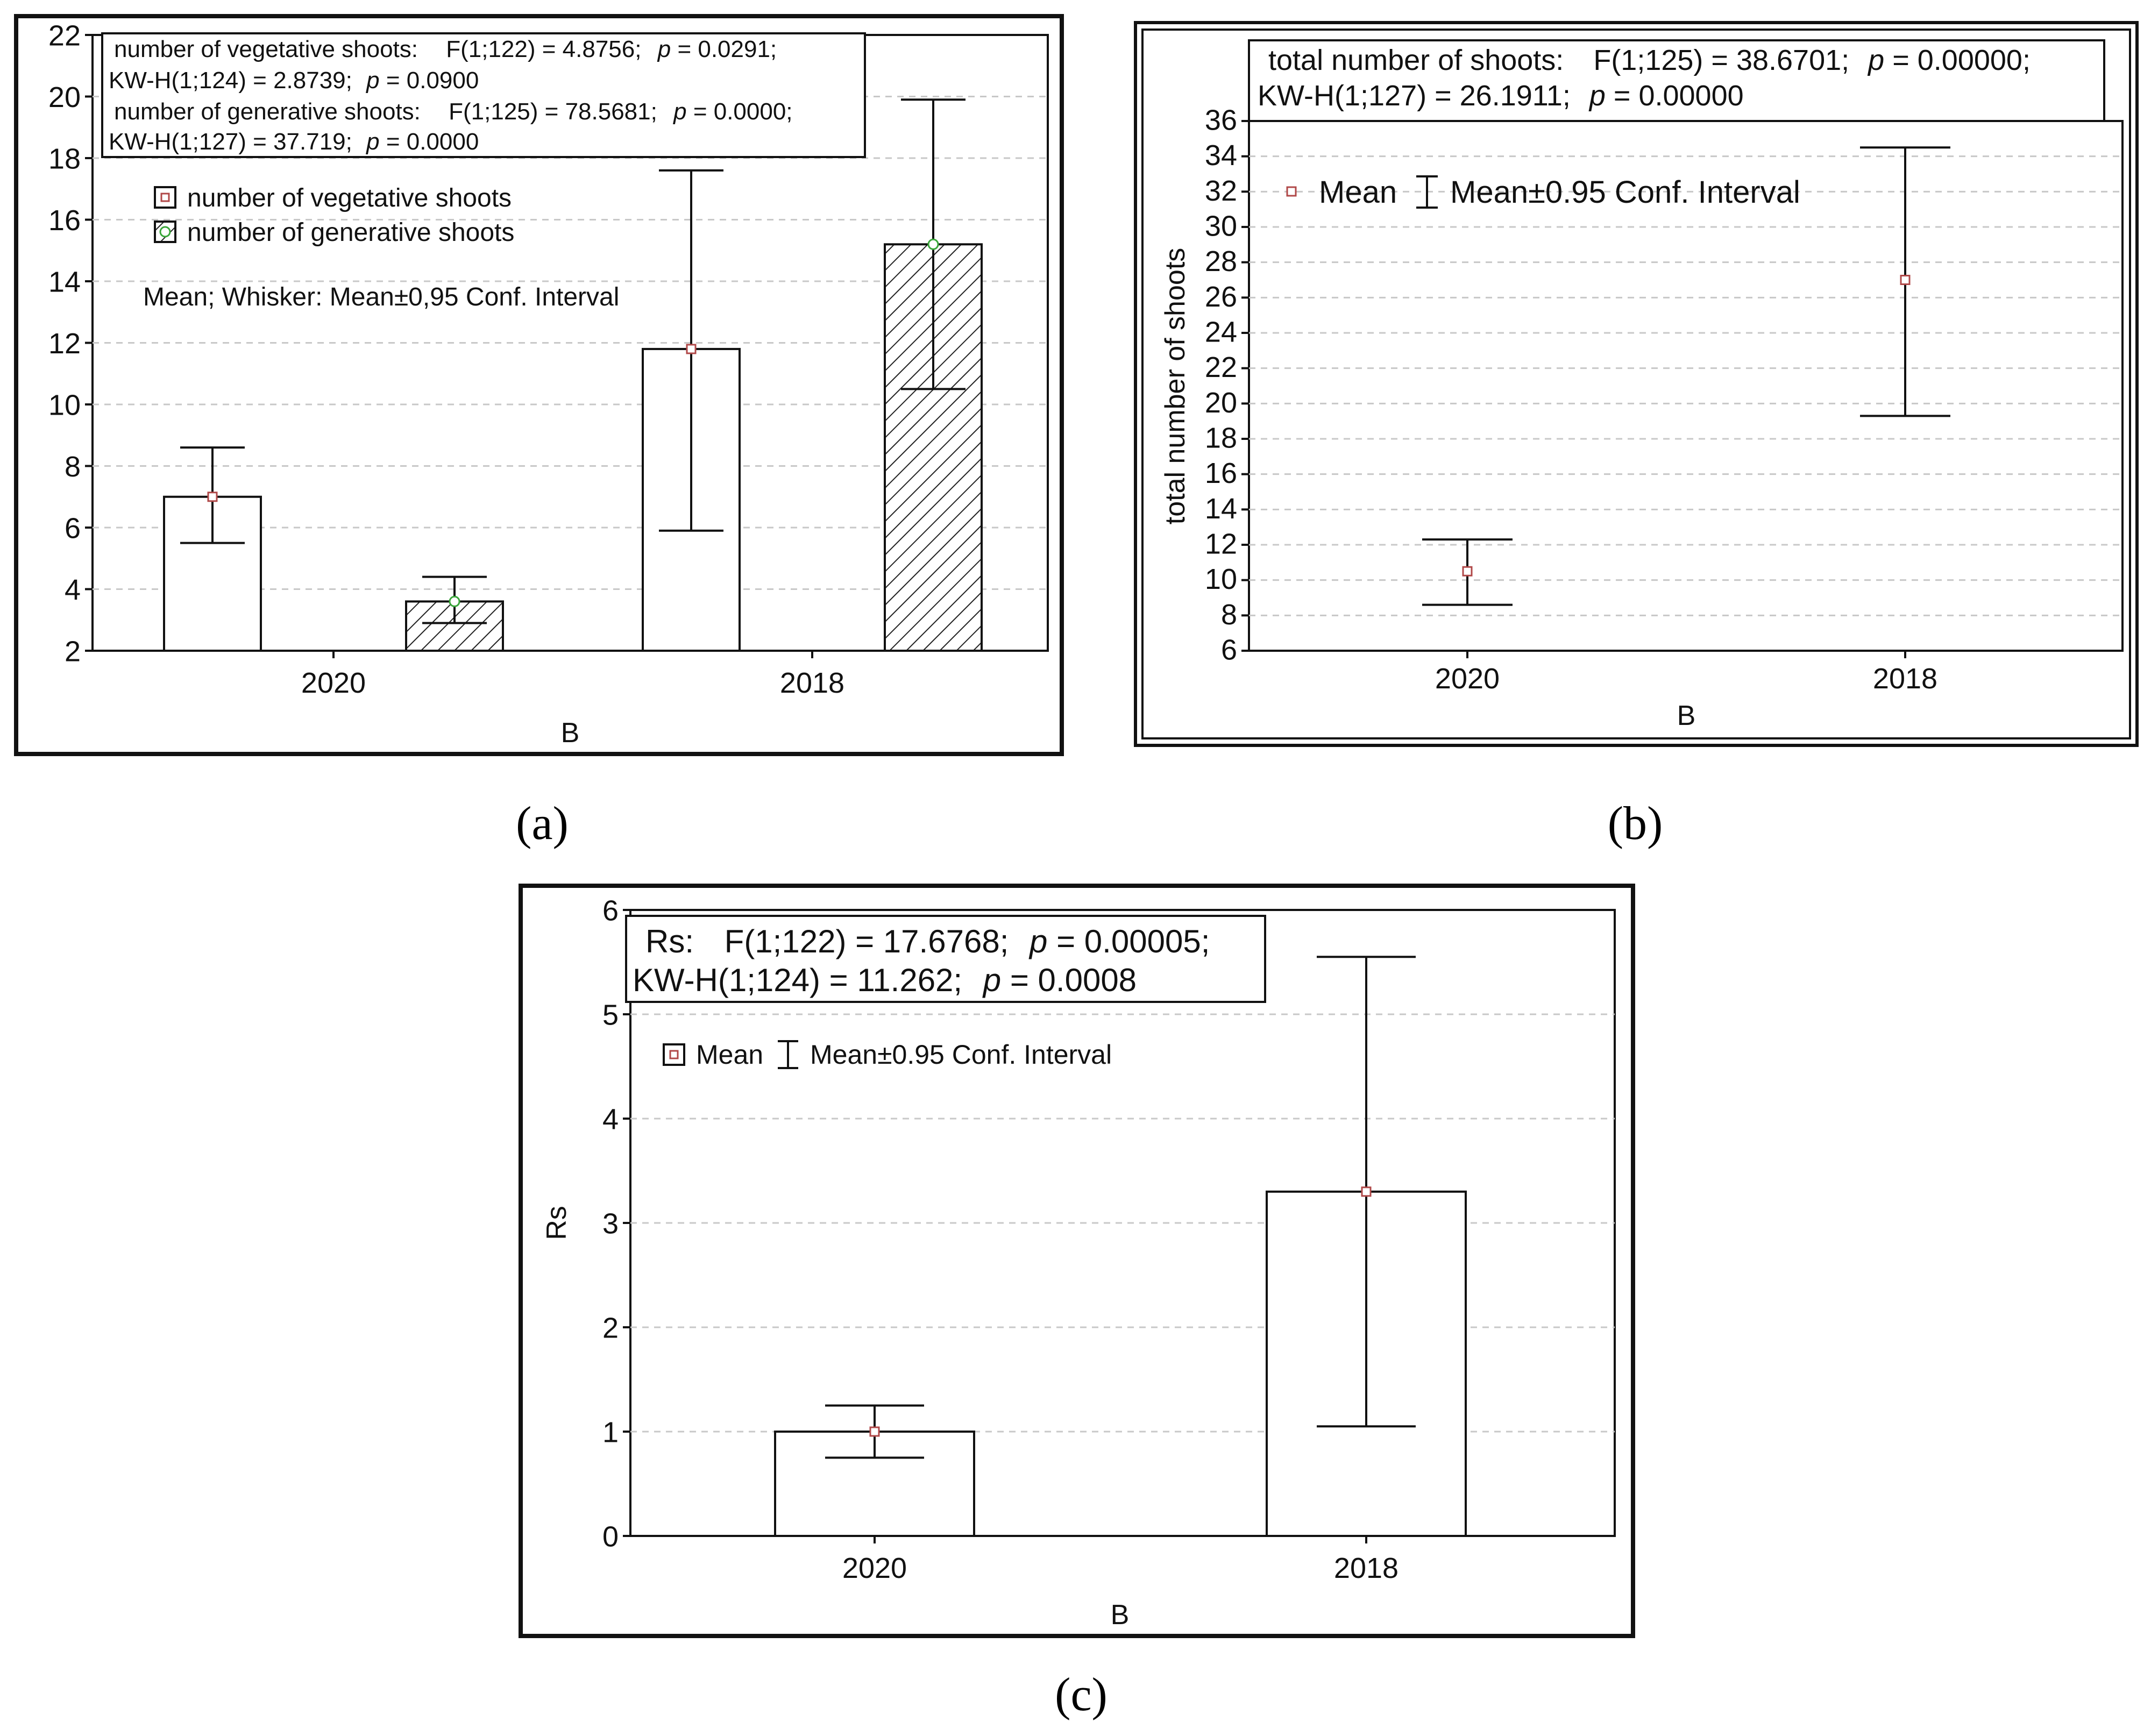 This screenshot has width=2151, height=1736. What do you see at coordinates (674, 1054) in the screenshot?
I see `legend-mean-marker` at bounding box center [674, 1054].